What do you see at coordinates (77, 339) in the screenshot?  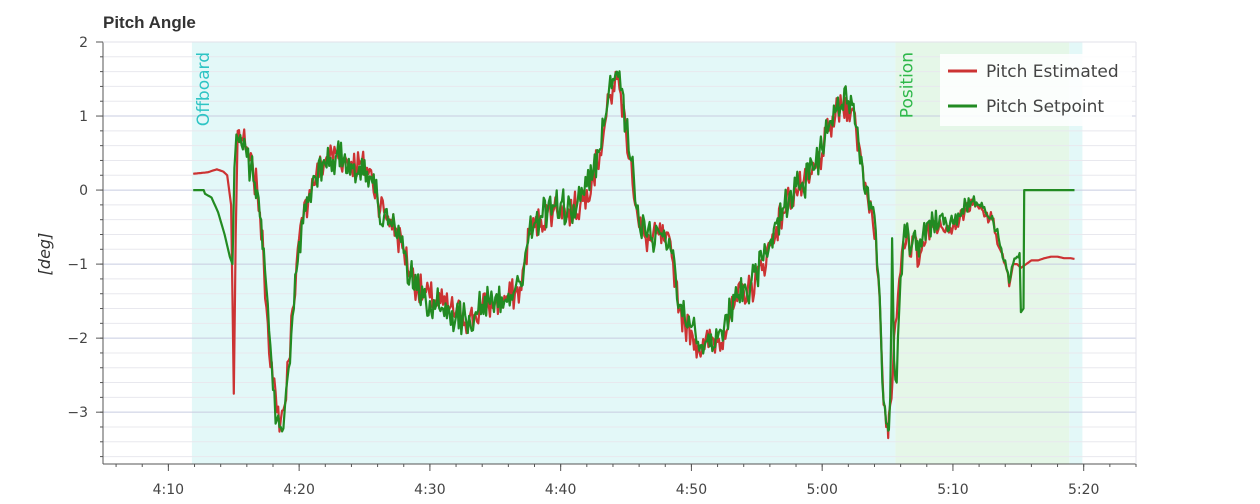 I see `y-tick-label: −2` at bounding box center [77, 339].